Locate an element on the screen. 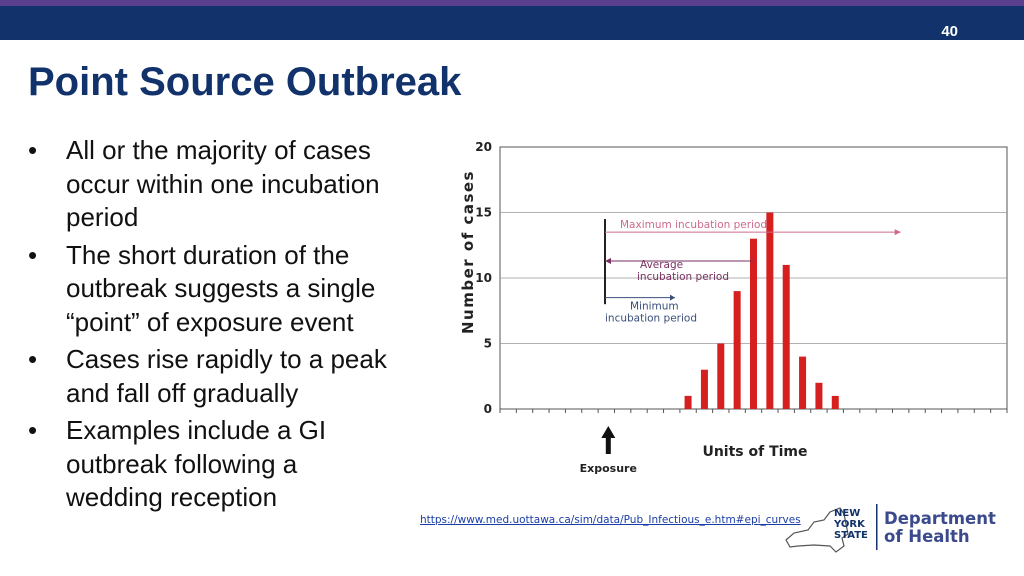 Image resolution: width=1024 pixels, height=576 pixels. logo-dept-line: of Health is located at coordinates (927, 536).